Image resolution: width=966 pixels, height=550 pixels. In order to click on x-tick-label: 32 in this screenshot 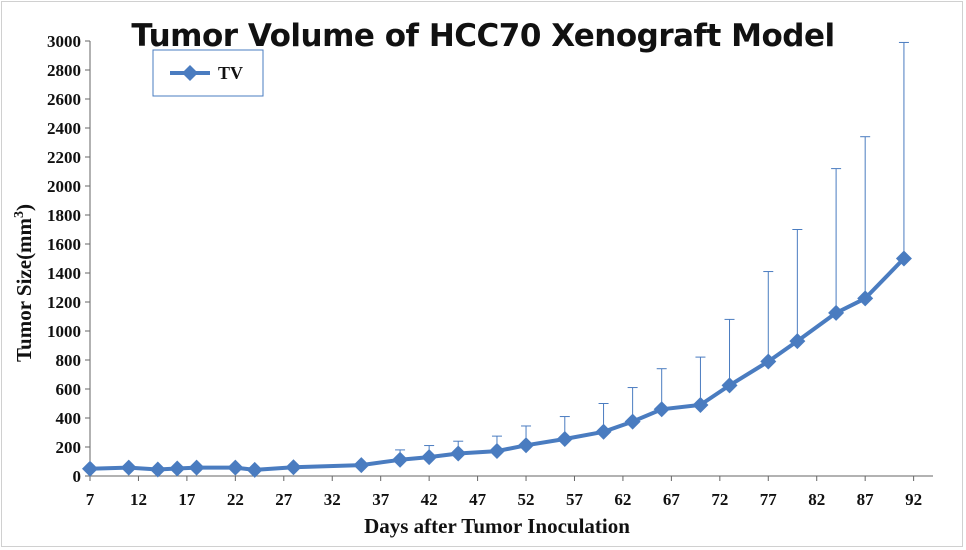, I will do `click(332, 499)`.